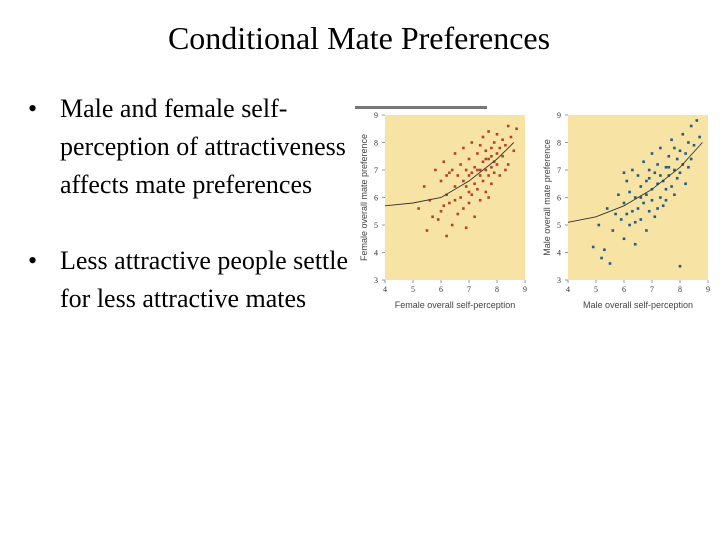 The height and width of the screenshot is (540, 720). What do you see at coordinates (708, 289) in the screenshot?
I see `x-tick-label: 9` at bounding box center [708, 289].